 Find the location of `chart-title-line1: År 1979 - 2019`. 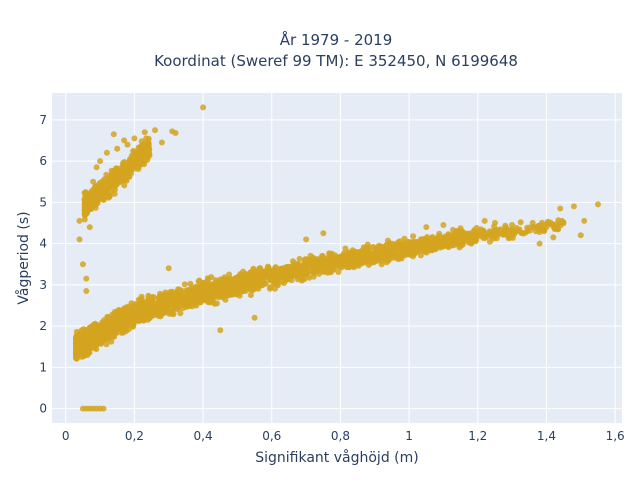

chart-title-line1: År 1979 - 2019 is located at coordinates (336, 39).